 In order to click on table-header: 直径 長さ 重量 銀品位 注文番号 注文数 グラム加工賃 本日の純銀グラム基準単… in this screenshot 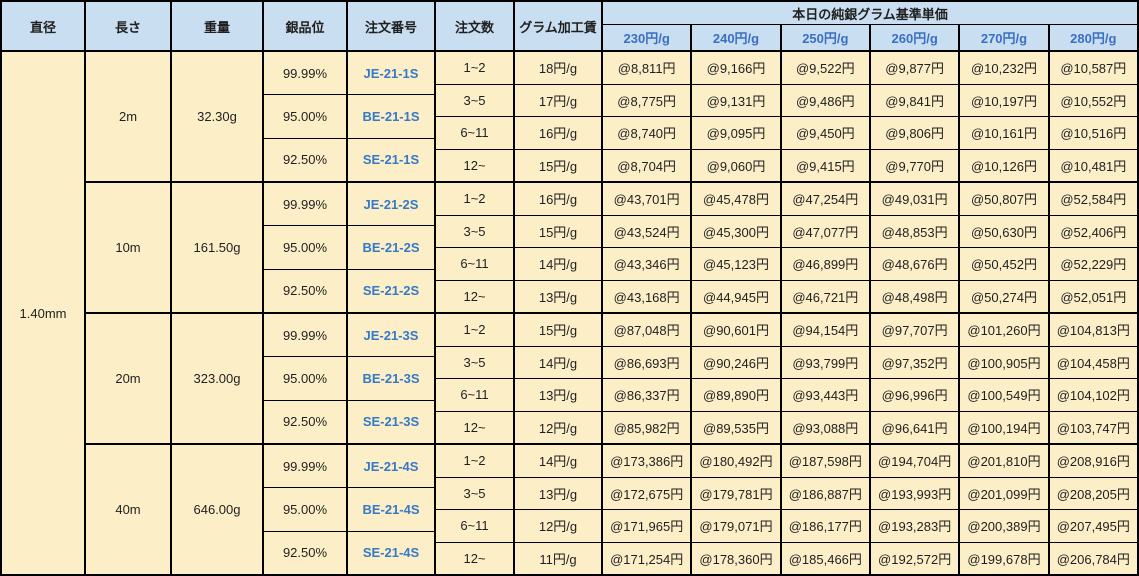, I will do `click(569, 27)`.